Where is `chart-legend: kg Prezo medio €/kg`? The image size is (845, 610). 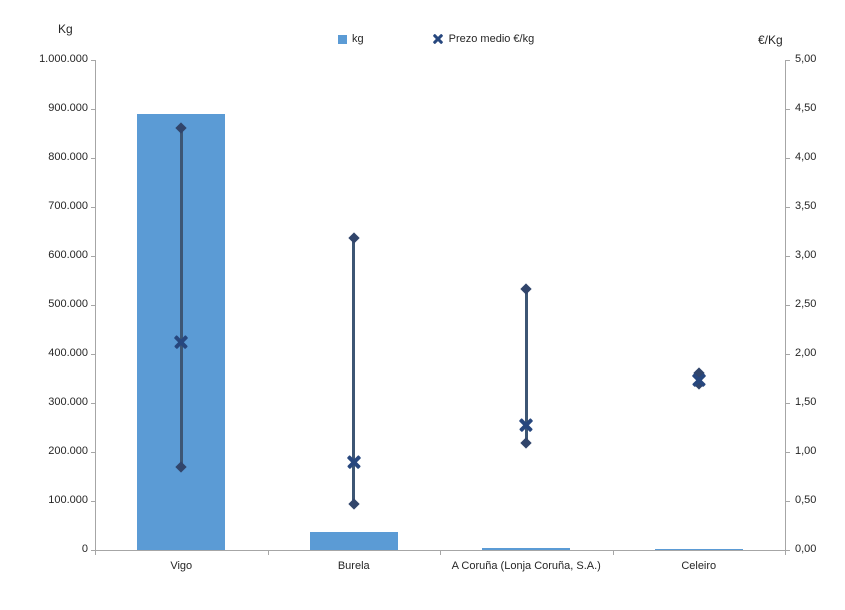
chart-legend: kg Prezo medio €/kg is located at coordinates (436, 39).